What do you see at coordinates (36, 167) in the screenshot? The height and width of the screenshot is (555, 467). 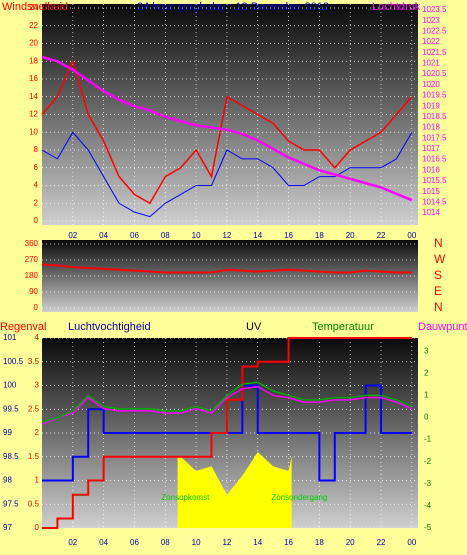 I see `y-tick-label: 6` at bounding box center [36, 167].